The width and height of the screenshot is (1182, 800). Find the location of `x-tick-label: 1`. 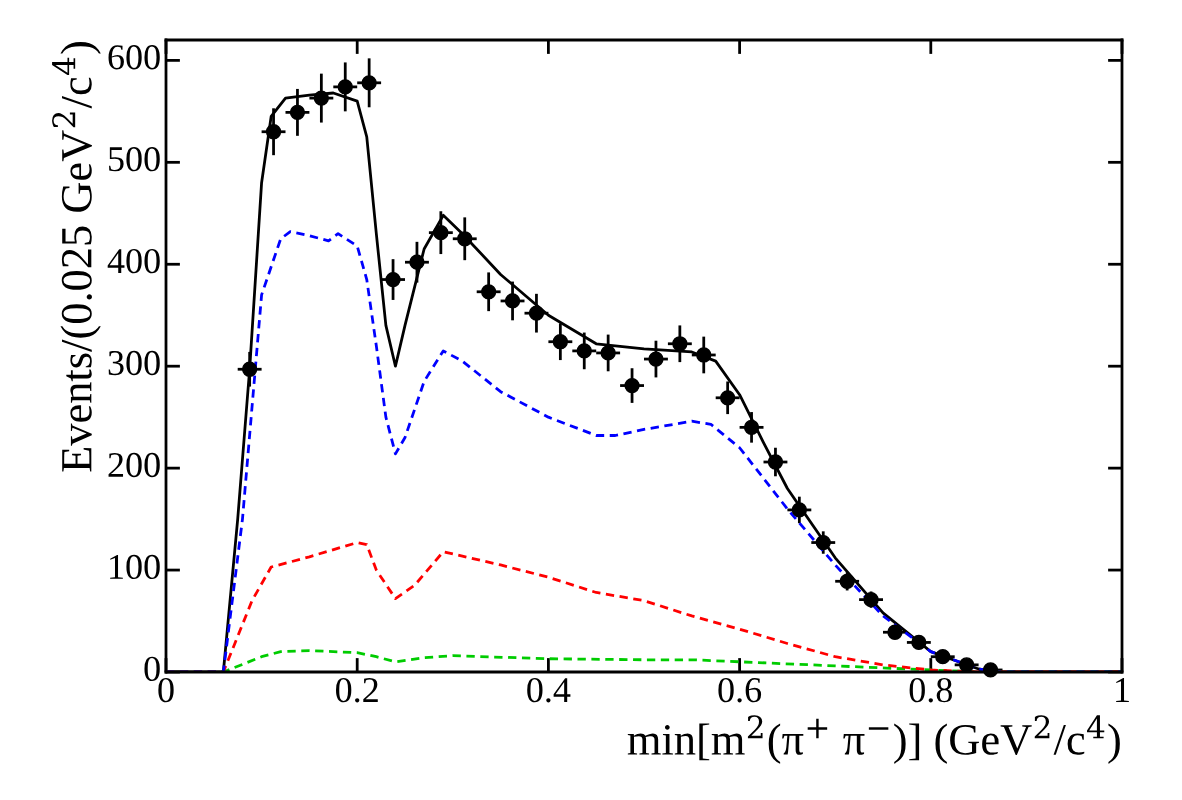

x-tick-label: 1 is located at coordinates (1122, 690).